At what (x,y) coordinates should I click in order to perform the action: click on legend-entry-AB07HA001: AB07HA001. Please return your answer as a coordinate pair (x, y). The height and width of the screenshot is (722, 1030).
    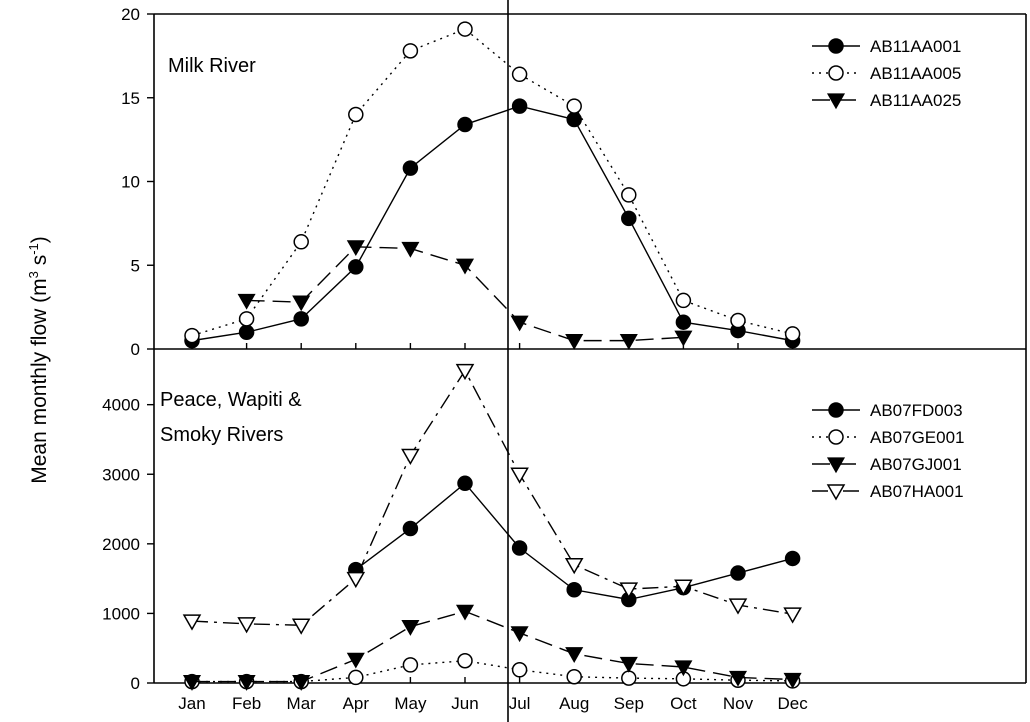
    Looking at the image, I should click on (888, 491).